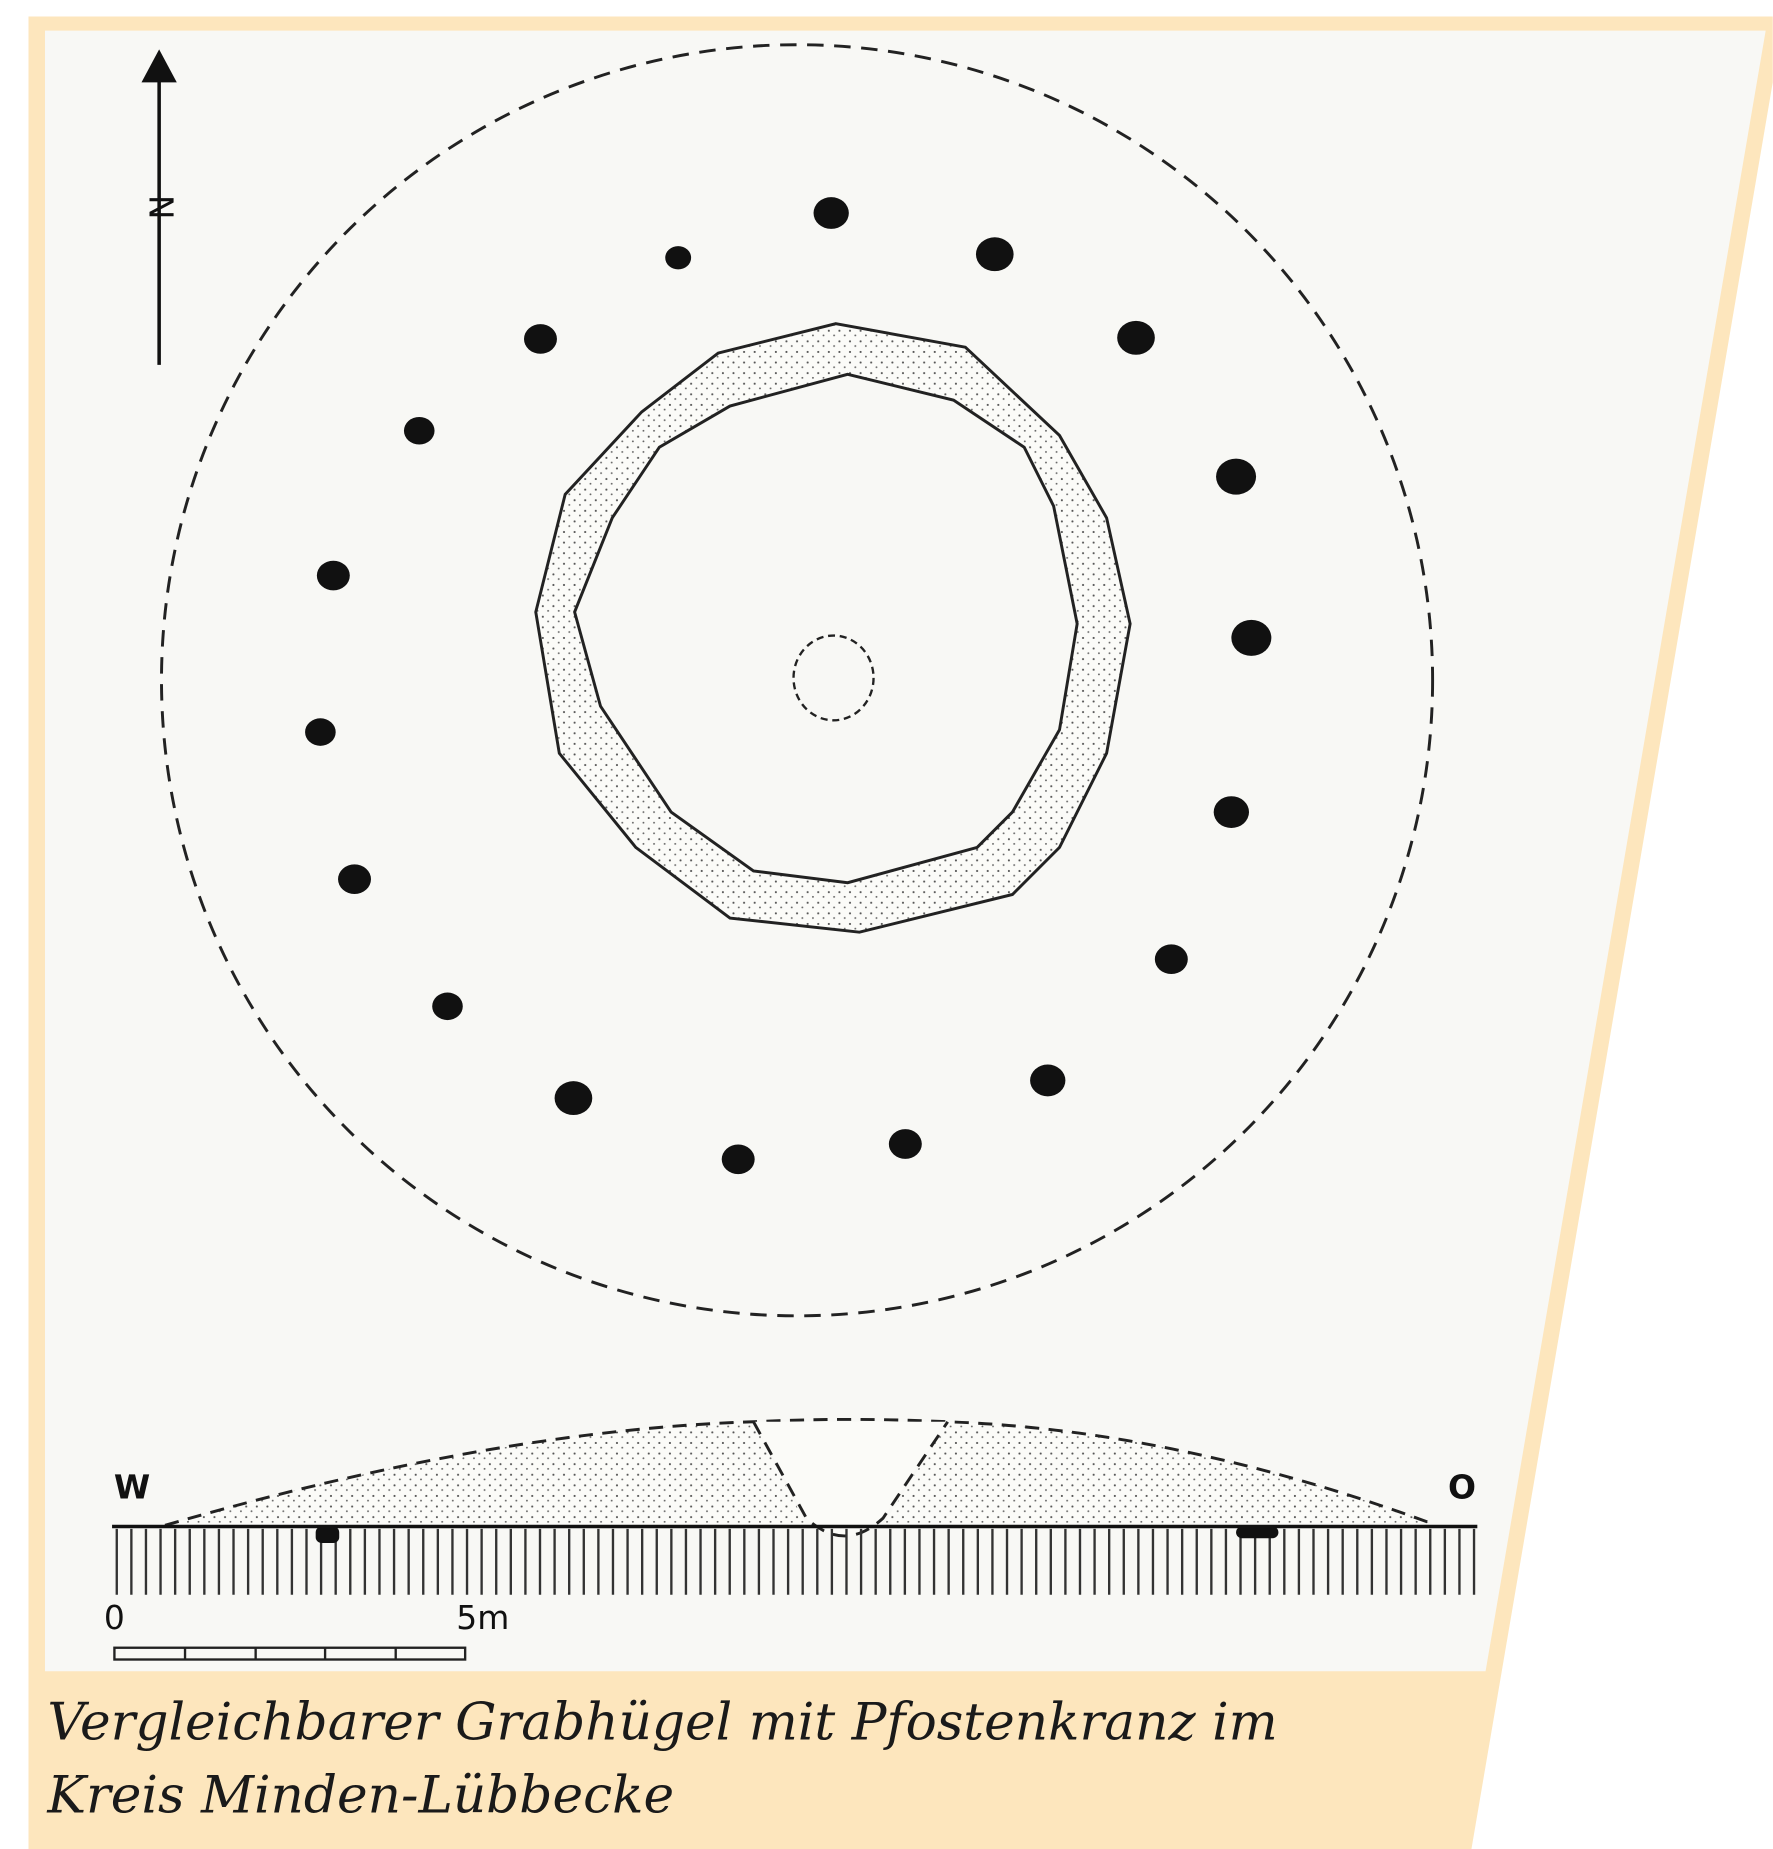 This screenshot has width=1773, height=1849. What do you see at coordinates (833, 628) in the screenshot?
I see `stone-ring` at bounding box center [833, 628].